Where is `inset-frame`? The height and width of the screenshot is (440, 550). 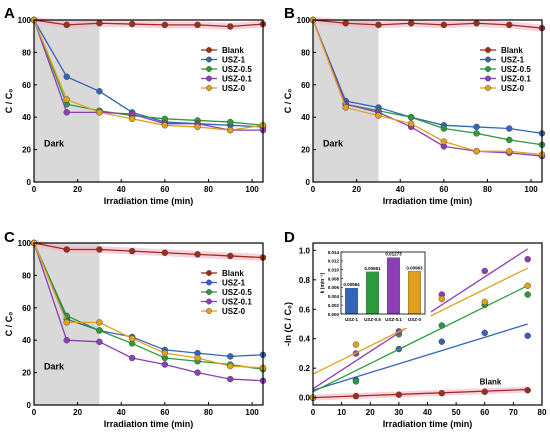
inset-frame is located at coordinates (383, 283).